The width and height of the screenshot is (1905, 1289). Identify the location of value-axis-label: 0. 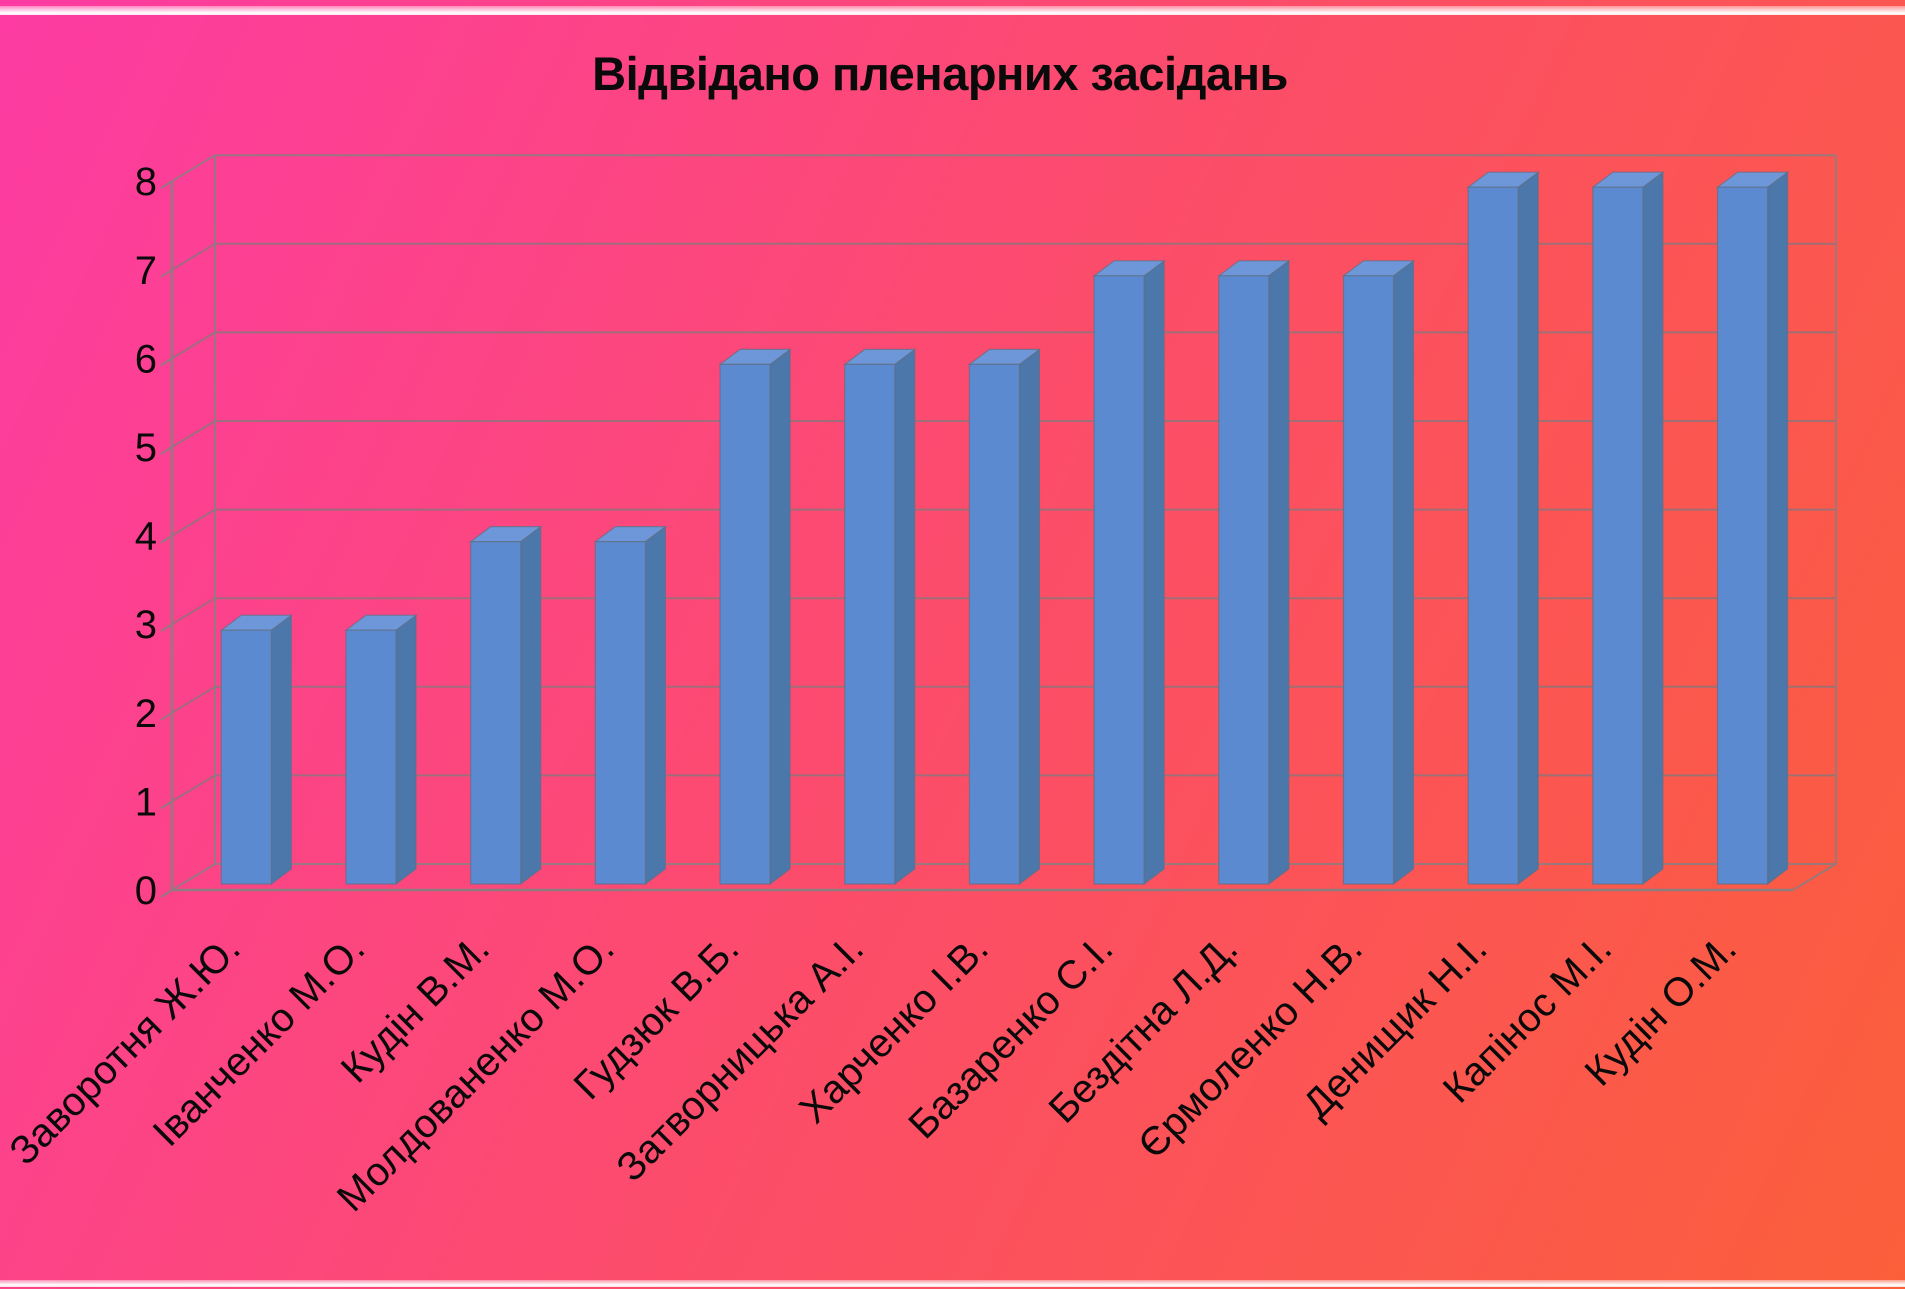
(146, 891).